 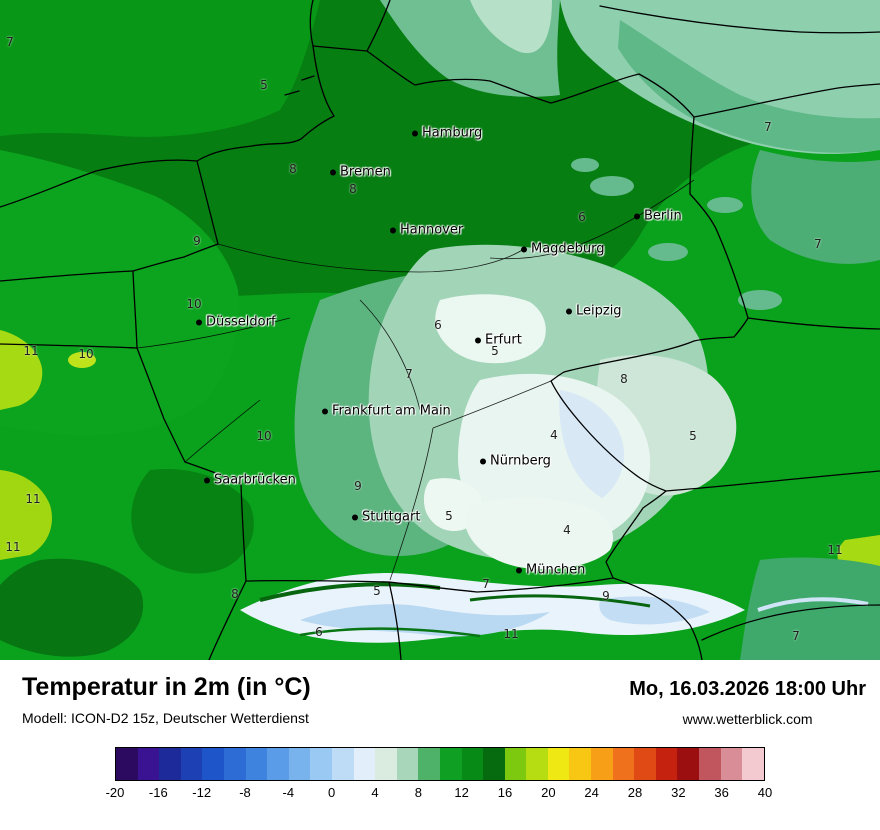 What do you see at coordinates (721, 792) in the screenshot?
I see `legend-tick-label: 36` at bounding box center [721, 792].